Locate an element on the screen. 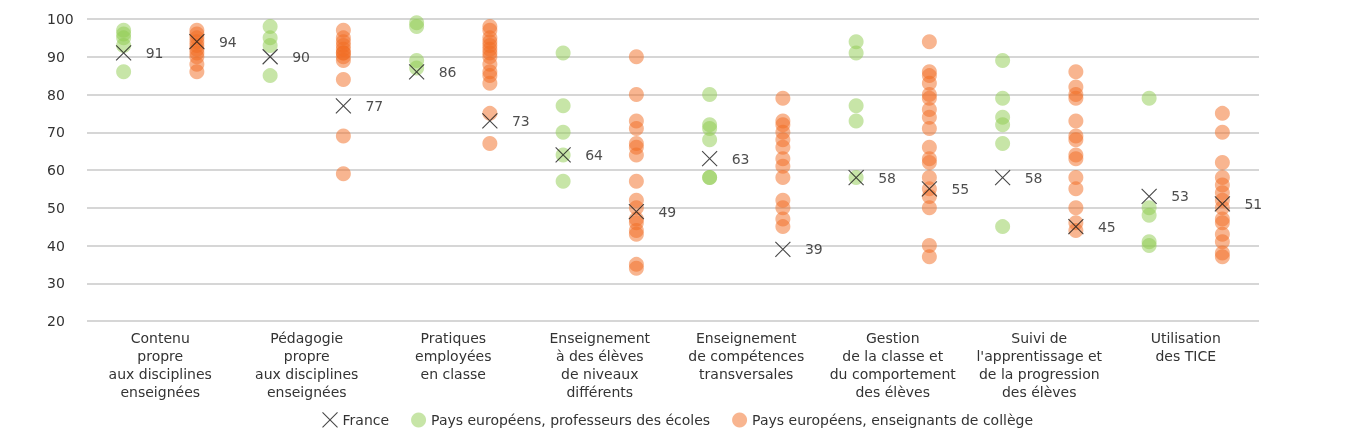 Image resolution: width=1355 pixels, height=435 pixels. x-tick-label: Gestion de la classe et du comportement des élèves is located at coordinates (893, 365).